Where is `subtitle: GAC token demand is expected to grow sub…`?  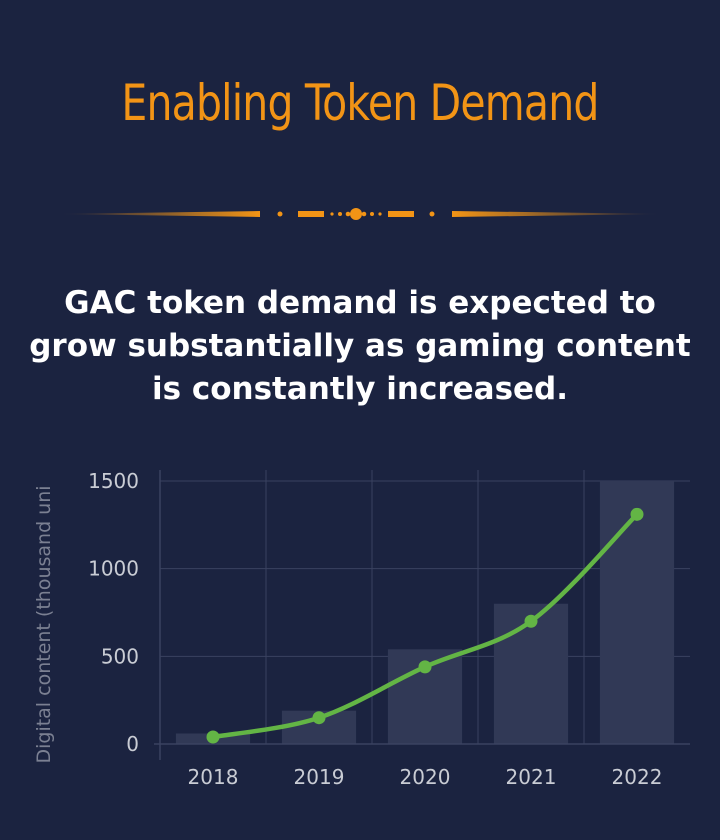 subtitle: GAC token demand is expected to grow sub… is located at coordinates (360, 346).